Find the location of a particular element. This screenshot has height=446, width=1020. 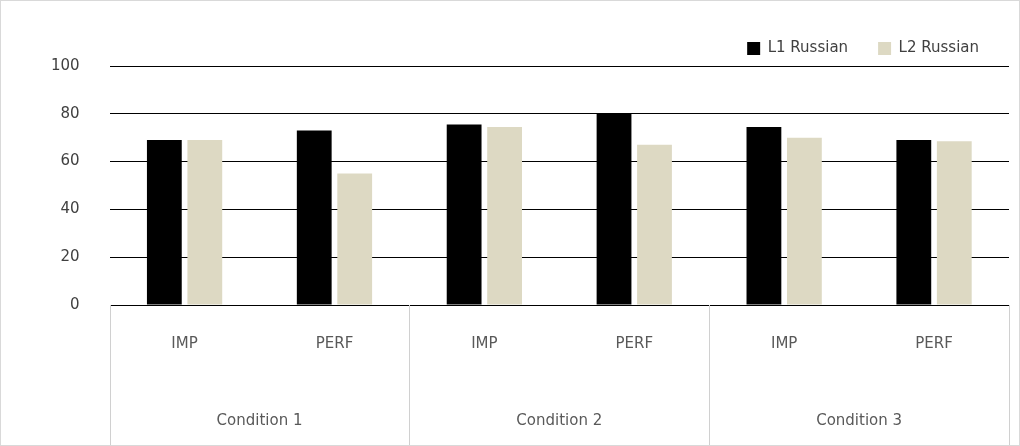

y-tick-label: 60 is located at coordinates (70, 160).